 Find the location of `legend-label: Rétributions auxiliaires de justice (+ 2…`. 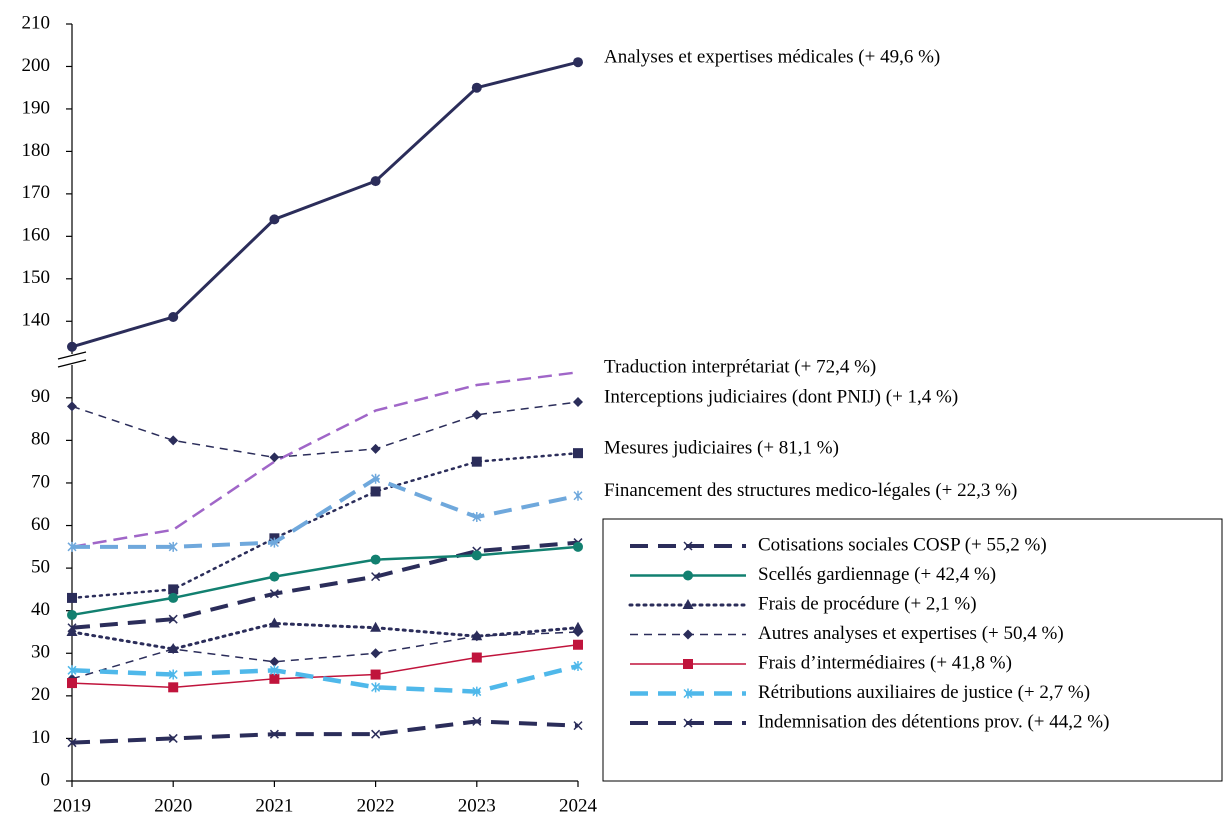

legend-label: Rétributions auxiliaires de justice (+ 2… is located at coordinates (924, 692).